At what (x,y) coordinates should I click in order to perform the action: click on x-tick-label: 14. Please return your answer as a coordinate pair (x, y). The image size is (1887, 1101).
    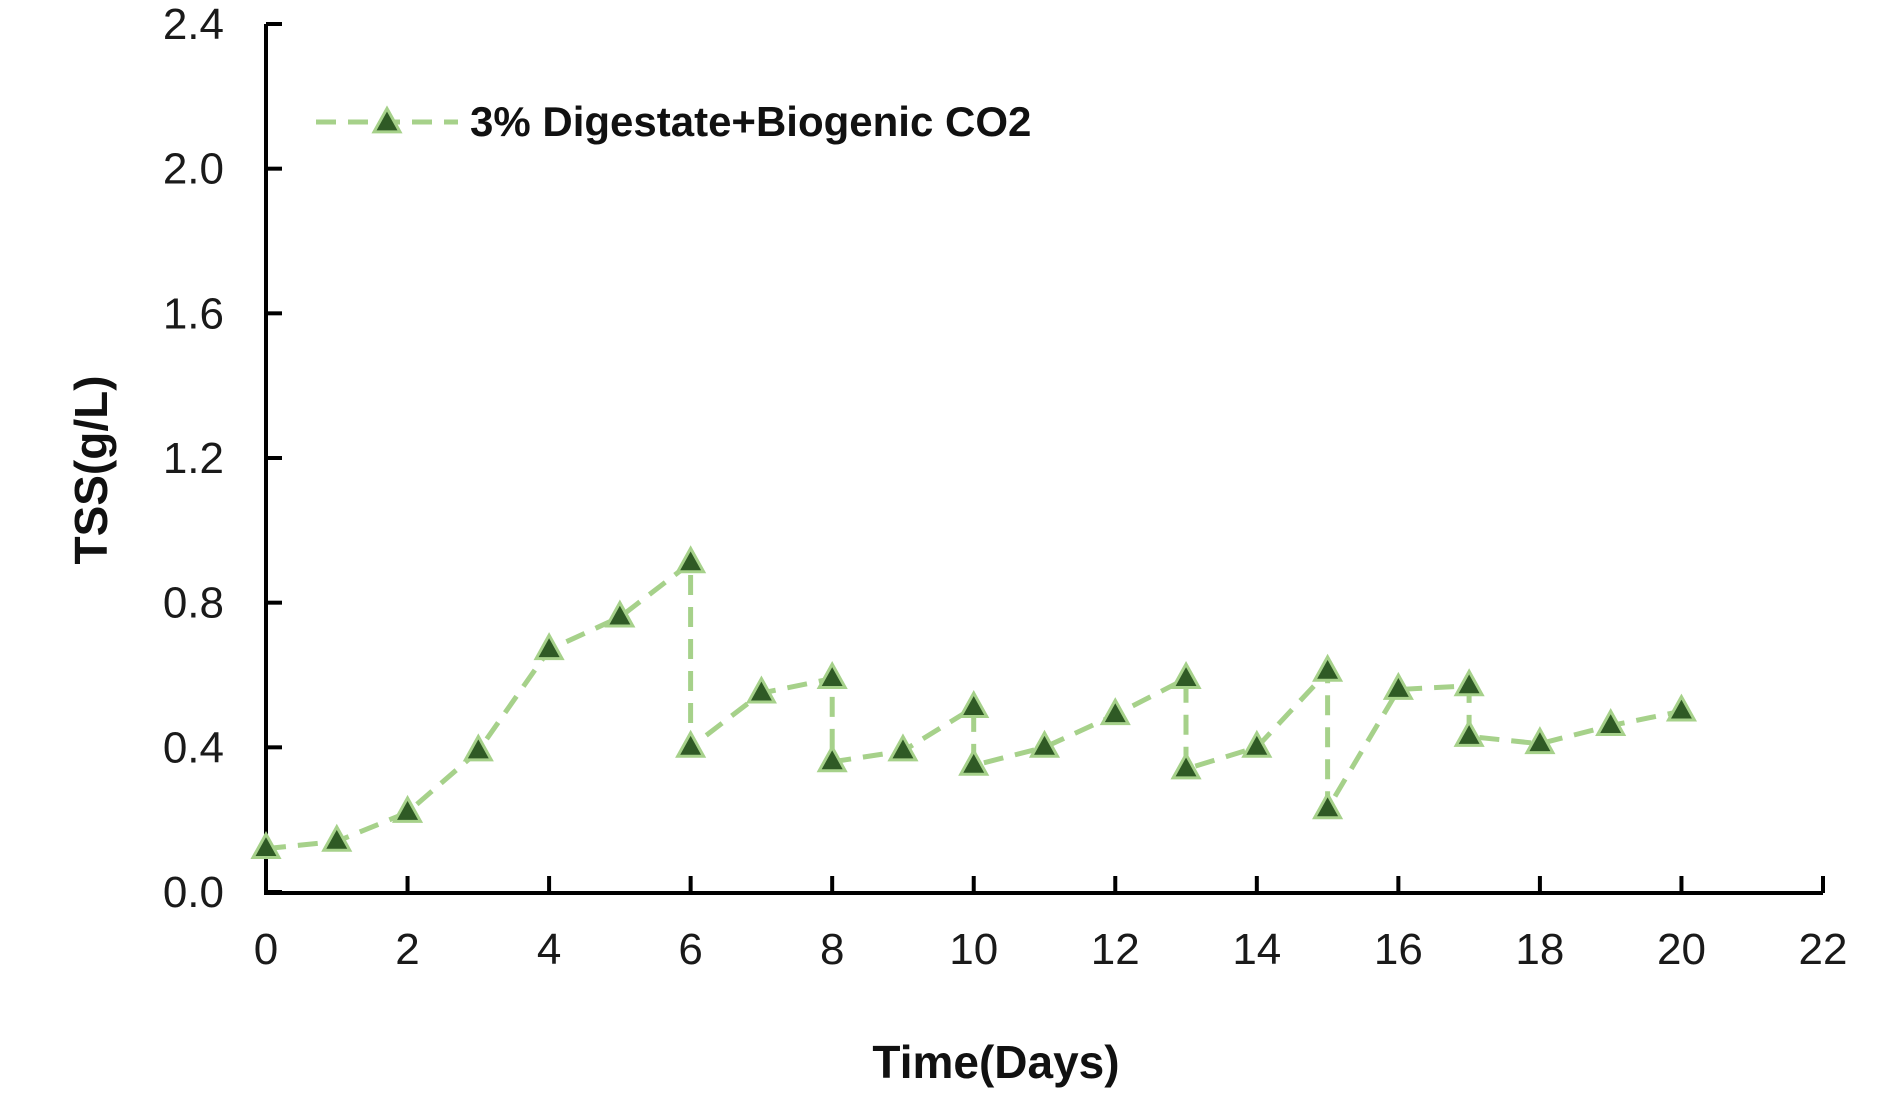
    Looking at the image, I should click on (1256, 949).